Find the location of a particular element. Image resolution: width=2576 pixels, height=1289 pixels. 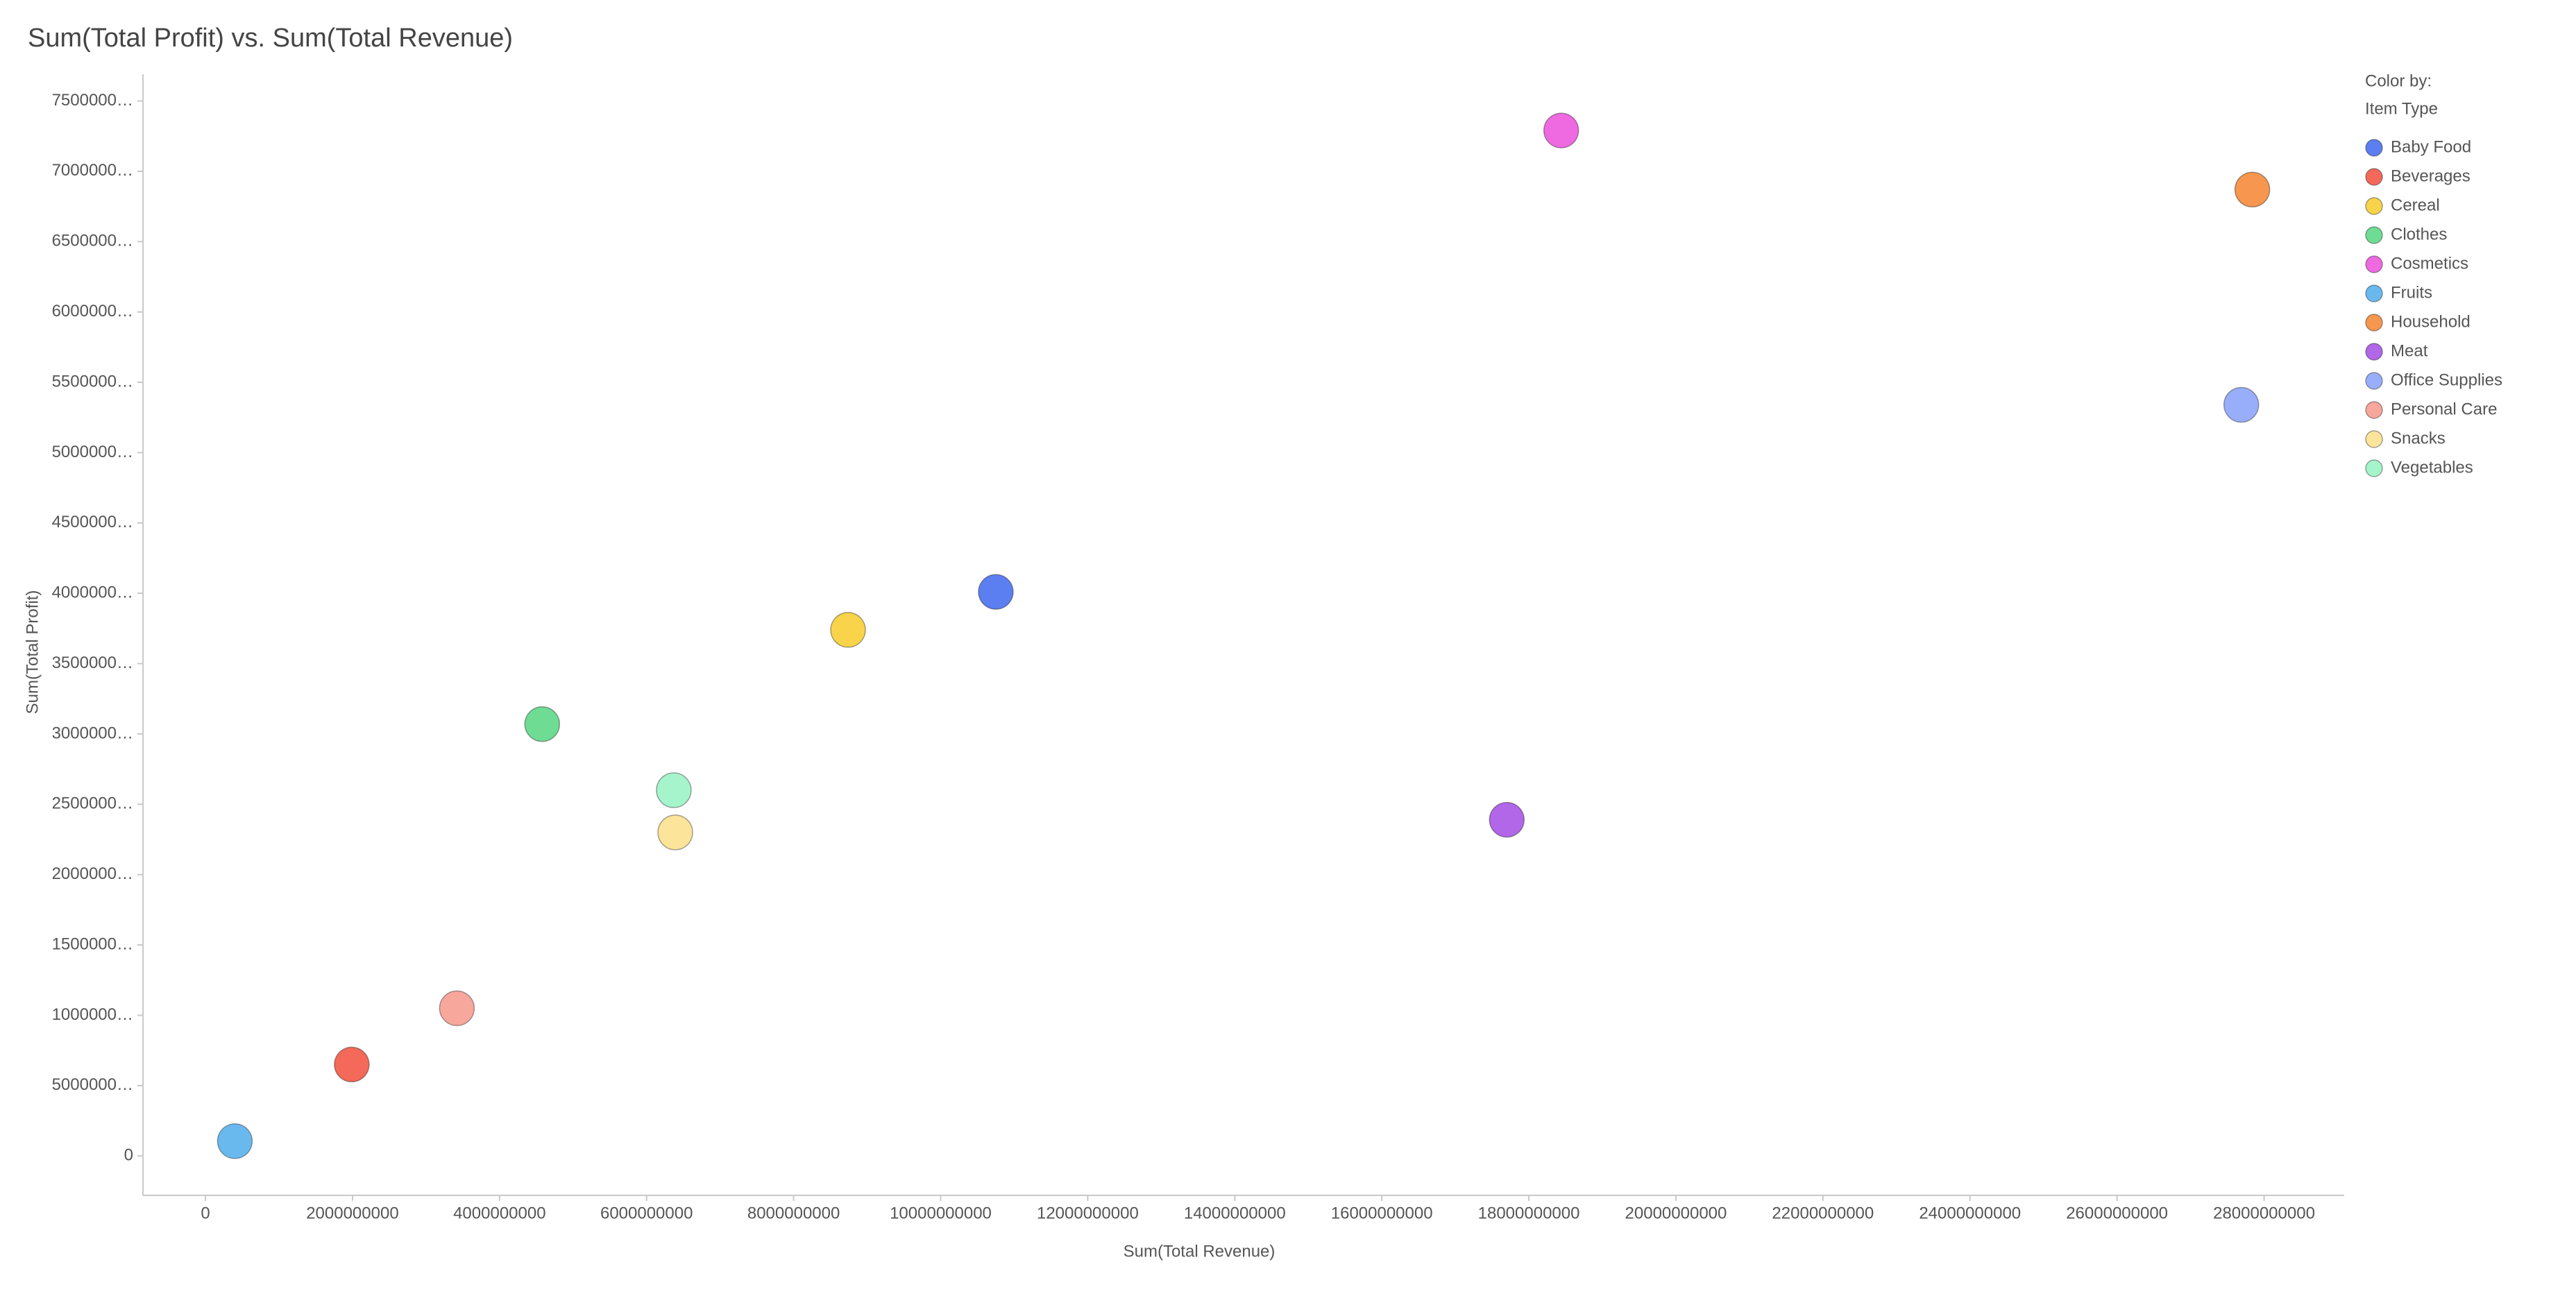

x-tick-label: 18000000000 is located at coordinates (1529, 1213).